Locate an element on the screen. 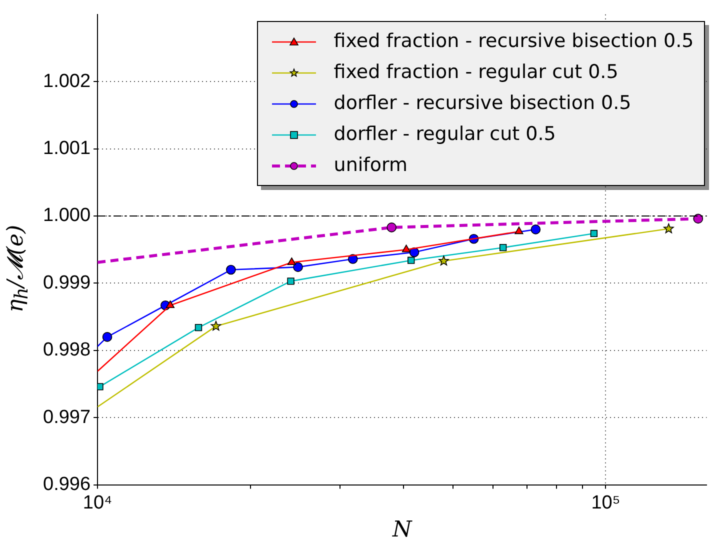 This screenshot has width=712, height=548. legend-label: dorfler - recursive bisection 0.5 is located at coordinates (483, 103).